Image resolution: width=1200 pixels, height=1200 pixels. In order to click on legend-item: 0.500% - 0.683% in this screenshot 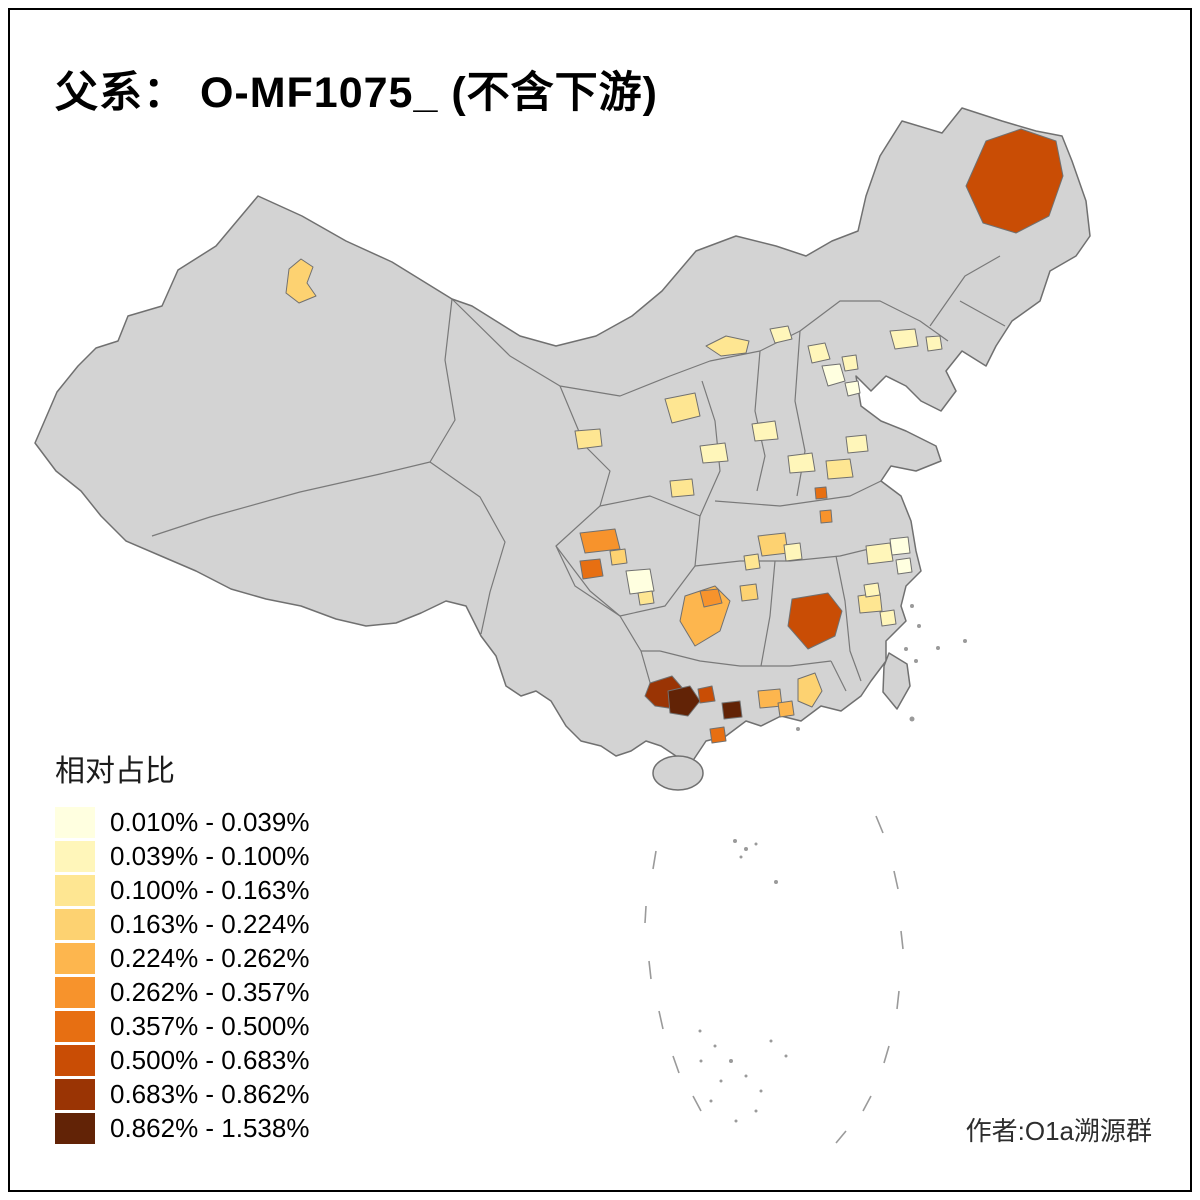, I will do `click(182, 1060)`.